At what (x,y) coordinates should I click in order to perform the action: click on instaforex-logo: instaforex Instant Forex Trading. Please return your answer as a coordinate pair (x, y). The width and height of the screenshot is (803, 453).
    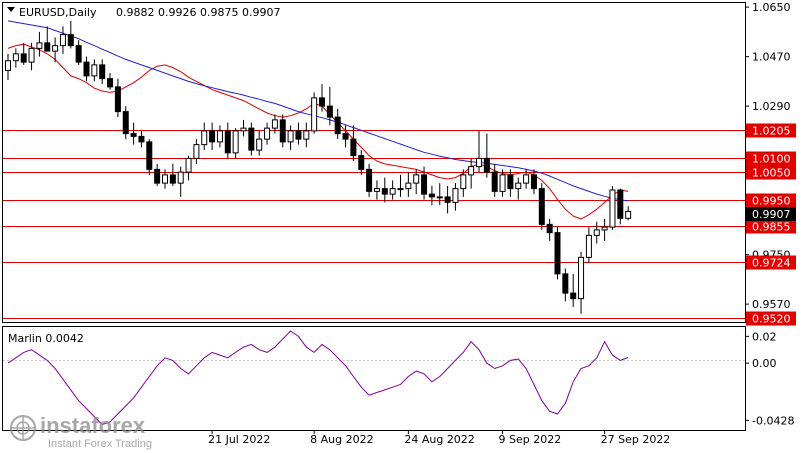
    Looking at the image, I should click on (81, 431).